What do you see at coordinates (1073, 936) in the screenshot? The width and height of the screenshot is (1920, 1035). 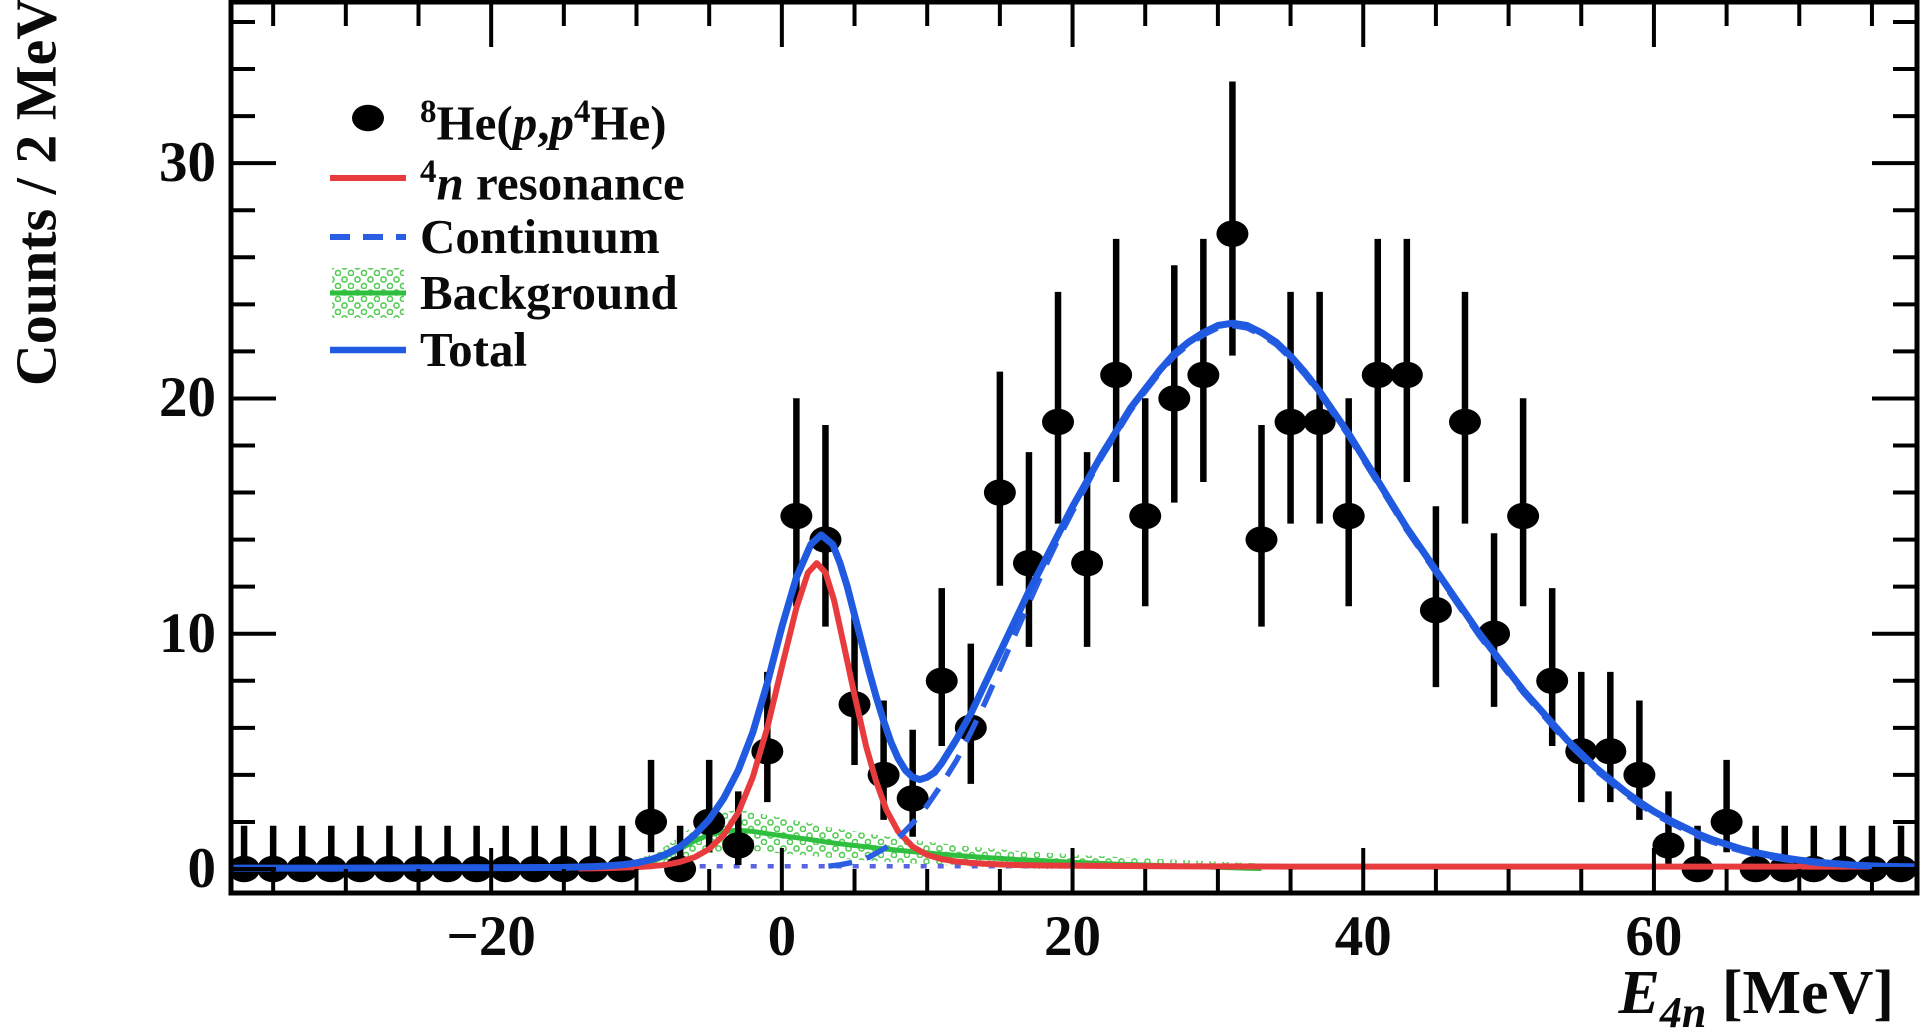 I see `x-tick-label-20: 20` at bounding box center [1073, 936].